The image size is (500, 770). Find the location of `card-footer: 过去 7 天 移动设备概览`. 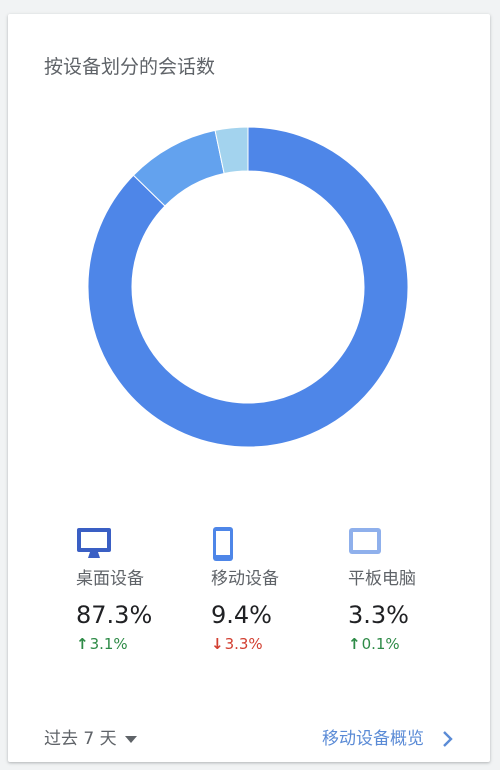

card-footer: 过去 7 天 移动设备概览 is located at coordinates (249, 734).